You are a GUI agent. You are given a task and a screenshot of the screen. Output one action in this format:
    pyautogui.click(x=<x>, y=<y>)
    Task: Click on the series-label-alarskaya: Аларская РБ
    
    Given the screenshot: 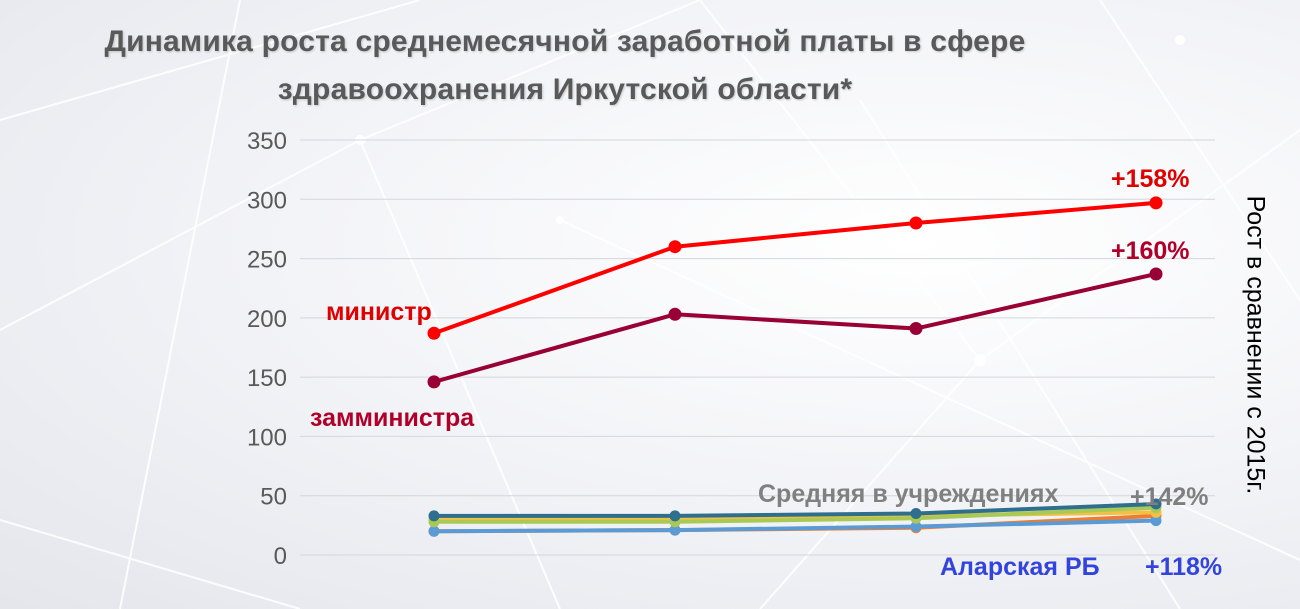 What is the action you would take?
    pyautogui.click(x=1020, y=567)
    